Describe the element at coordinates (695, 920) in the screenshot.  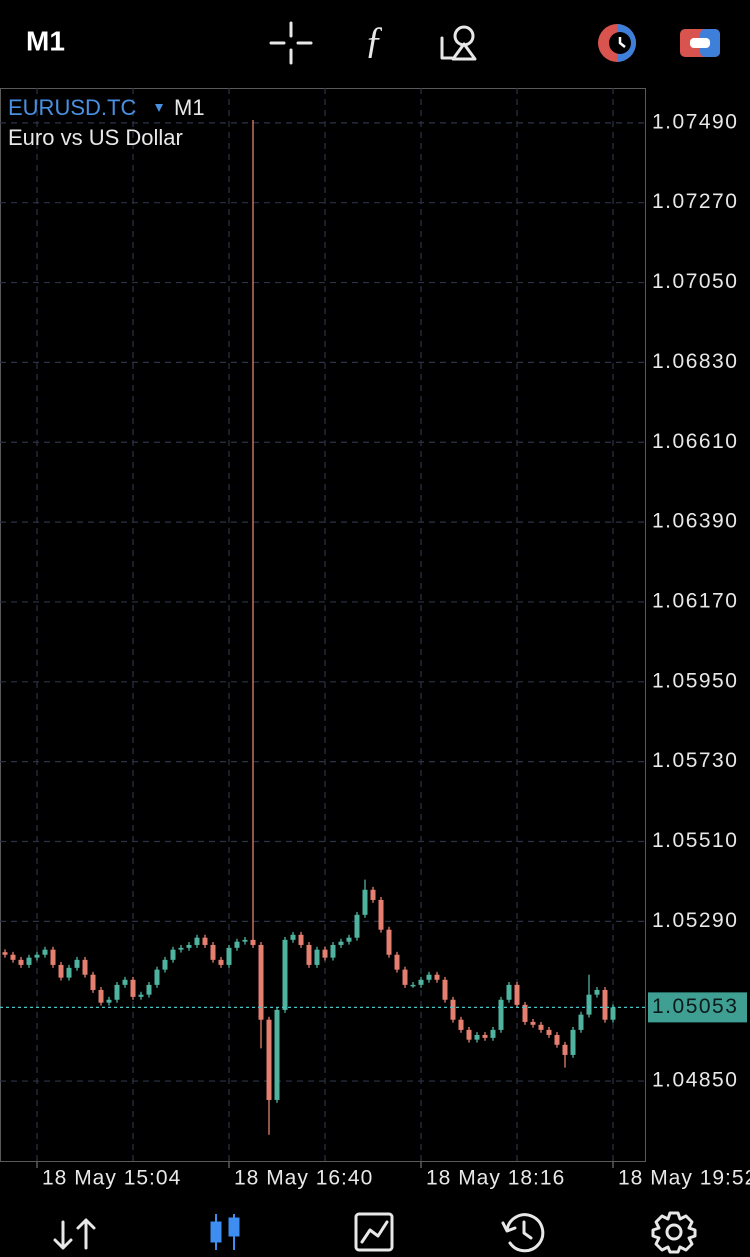
I see `y-tick-label: 1.05290` at that location.